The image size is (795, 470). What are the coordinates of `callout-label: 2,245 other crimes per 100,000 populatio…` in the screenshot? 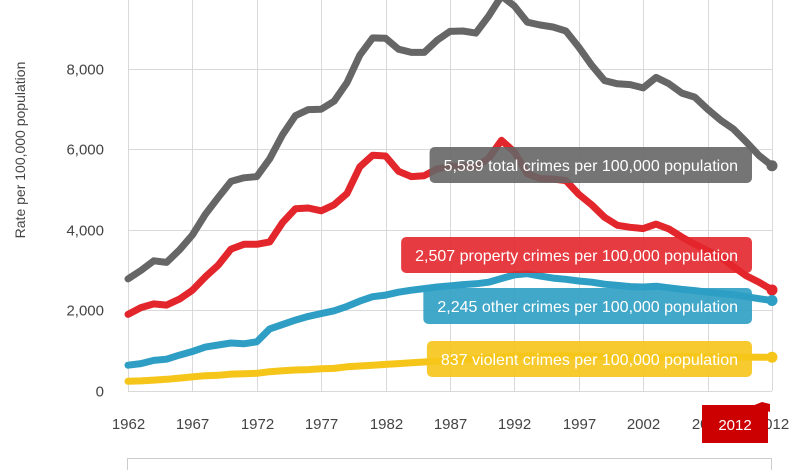 It's located at (587, 307).